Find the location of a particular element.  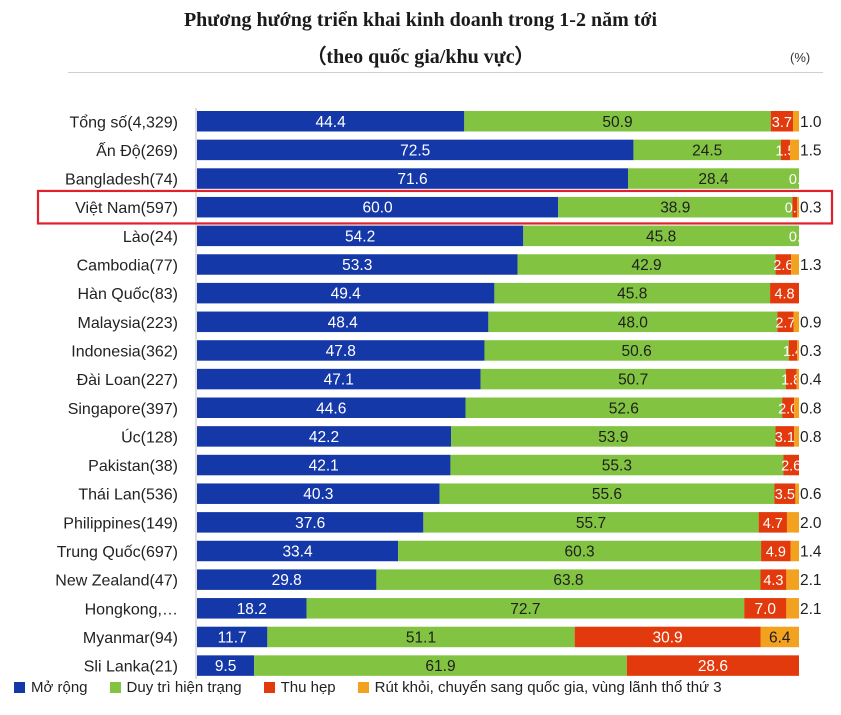

category-label: Myanmar(94) is located at coordinates (130, 638).